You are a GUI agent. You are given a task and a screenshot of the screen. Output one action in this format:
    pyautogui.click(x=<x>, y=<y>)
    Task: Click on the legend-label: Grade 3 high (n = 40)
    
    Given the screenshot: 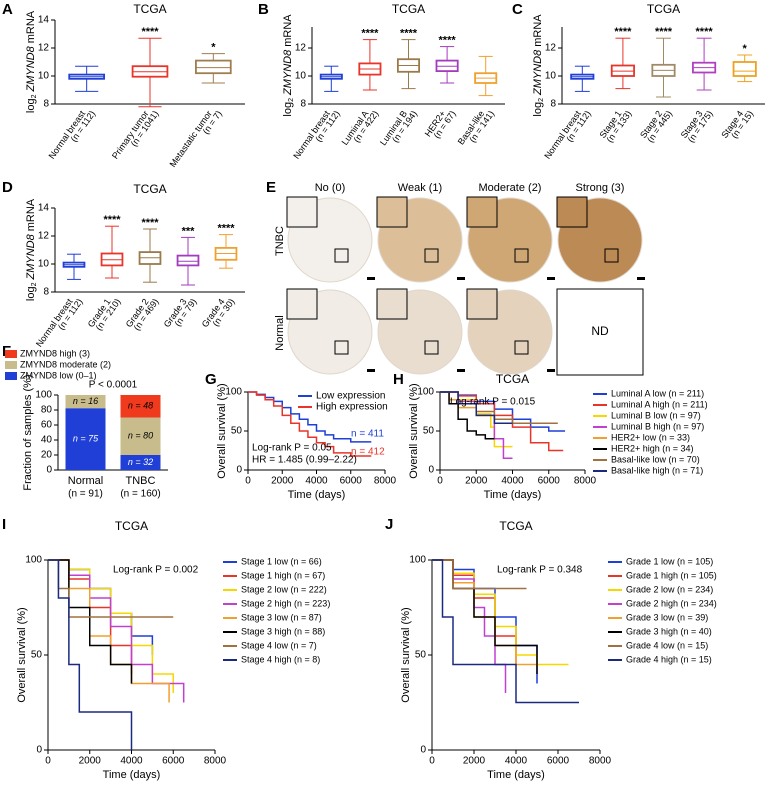 What is the action you would take?
    pyautogui.click(x=669, y=631)
    